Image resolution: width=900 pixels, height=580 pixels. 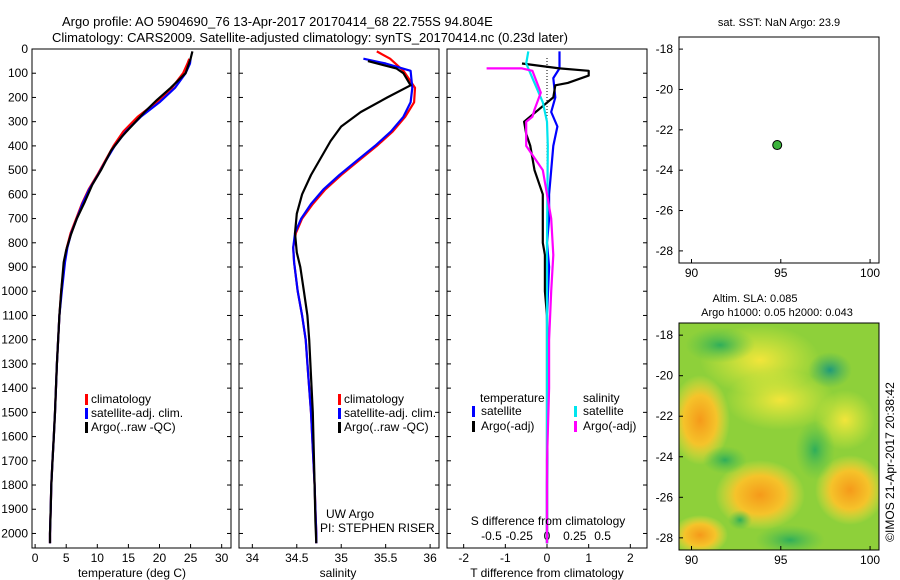 What do you see at coordinates (777, 313) in the screenshot?
I see `sla-map-title-2: Argo h1000: 0.05 h2000: 0.043` at bounding box center [777, 313].